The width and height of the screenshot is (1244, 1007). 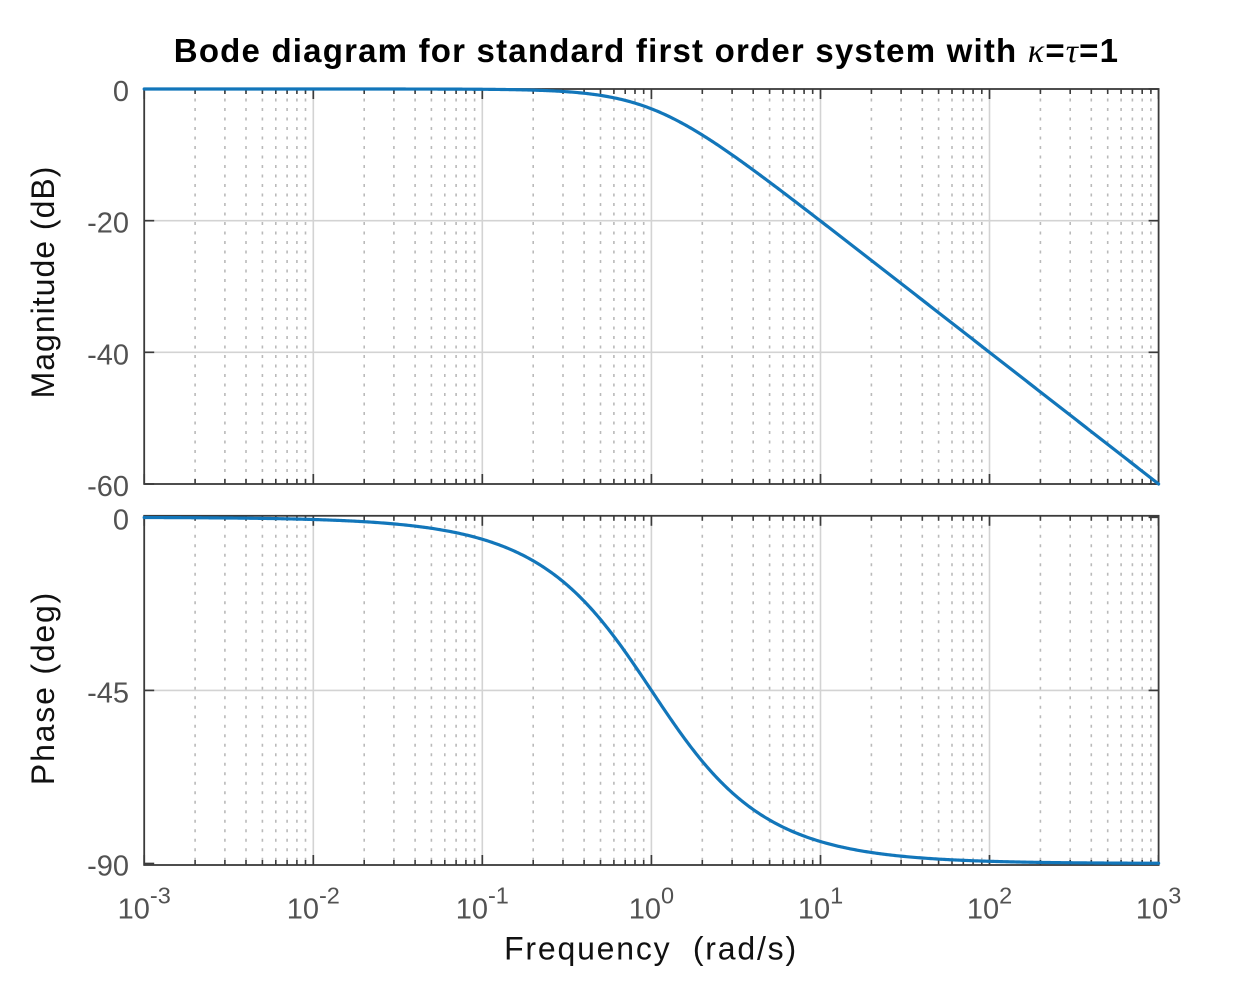 I want to click on svg-text: Frequency (rad/s), so click(x=651, y=949).